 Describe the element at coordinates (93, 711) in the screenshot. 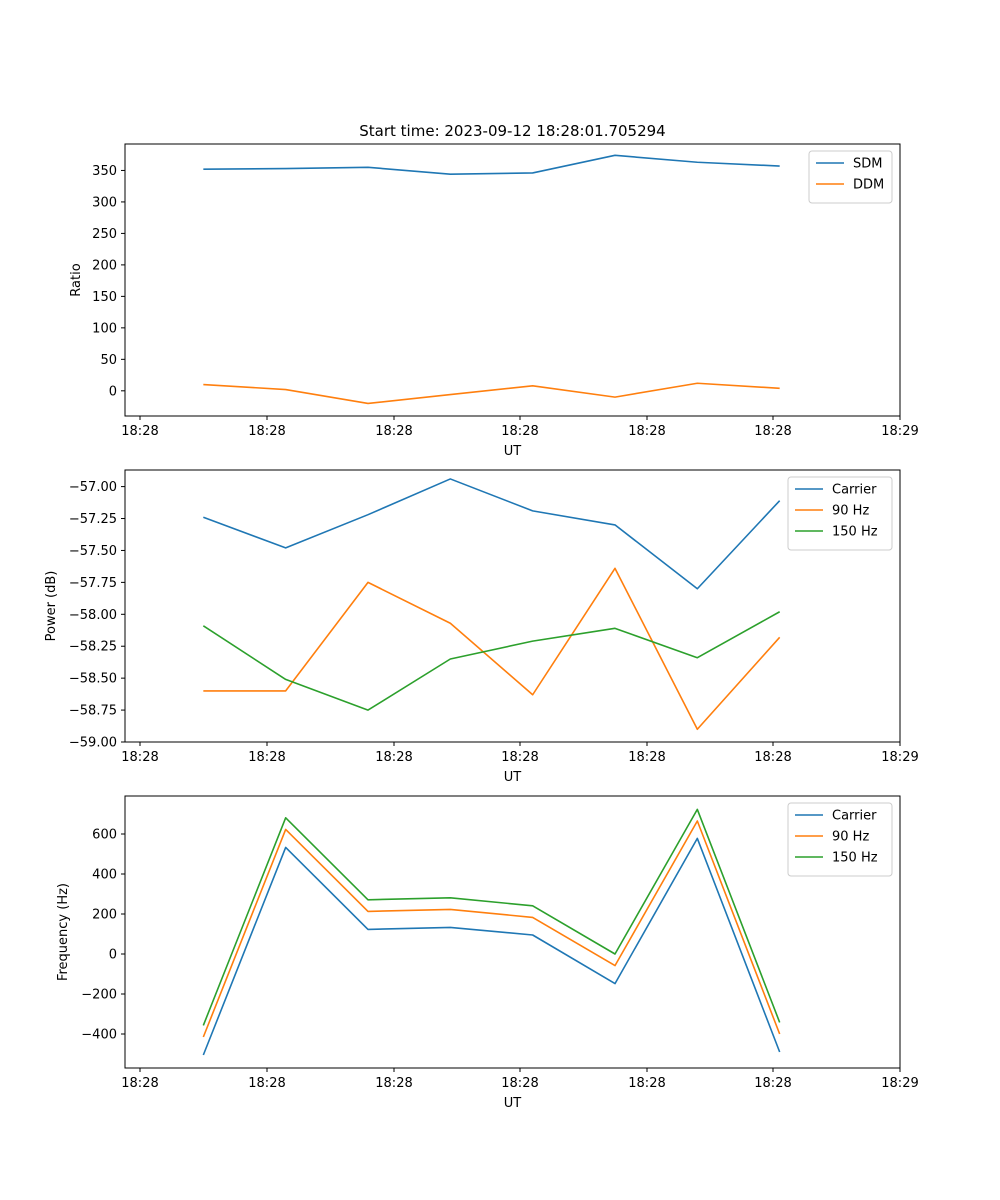

I see `y-tick-label: −58.75` at that location.